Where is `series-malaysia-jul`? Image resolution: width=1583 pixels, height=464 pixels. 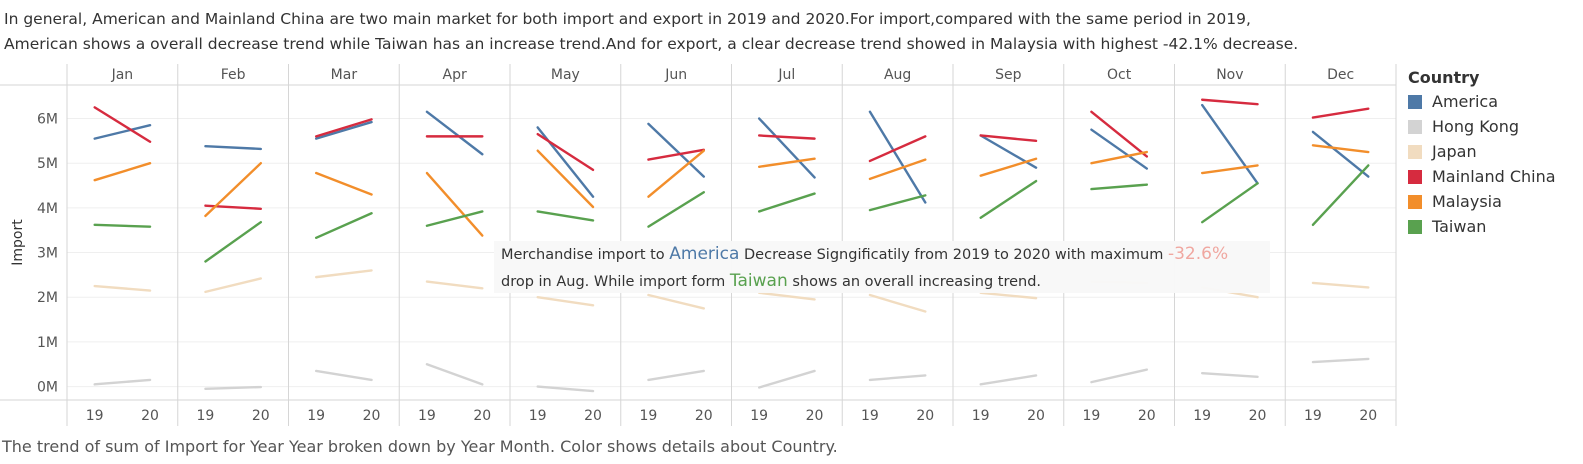 series-malaysia-jul is located at coordinates (786, 162).